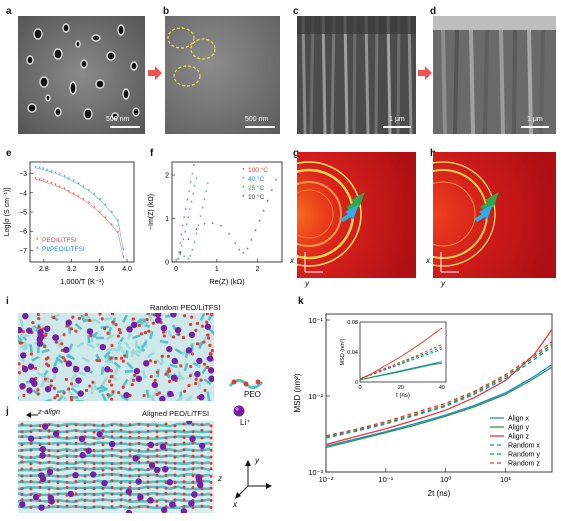 Image resolution: width=561 pixels, height=521 pixels. Describe the element at coordinates (524, 446) in the screenshot. I see `legend-label: Random x` at that location.